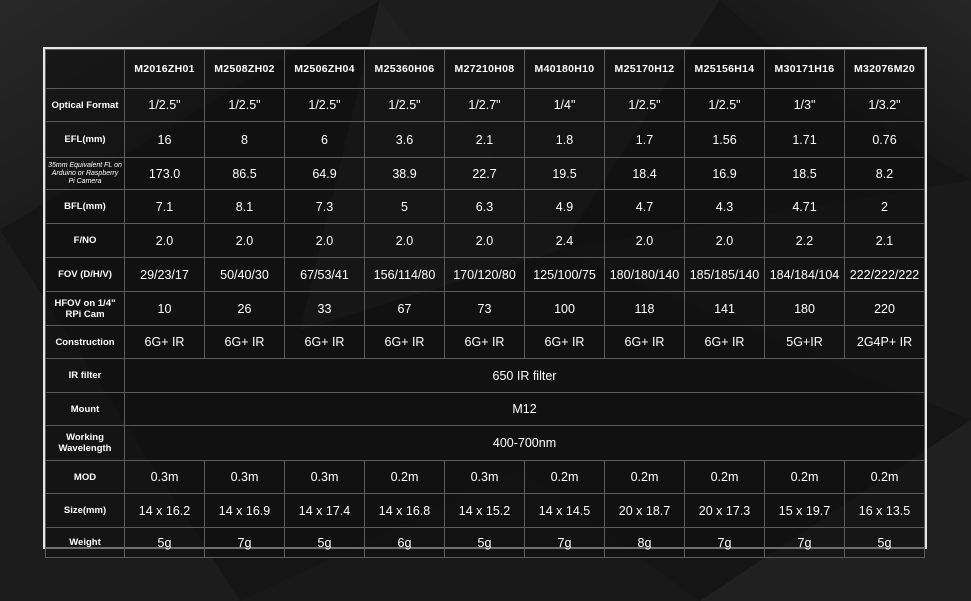 This screenshot has height=601, width=971. Describe the element at coordinates (164, 139) in the screenshot. I see `spec-value: 16` at that location.